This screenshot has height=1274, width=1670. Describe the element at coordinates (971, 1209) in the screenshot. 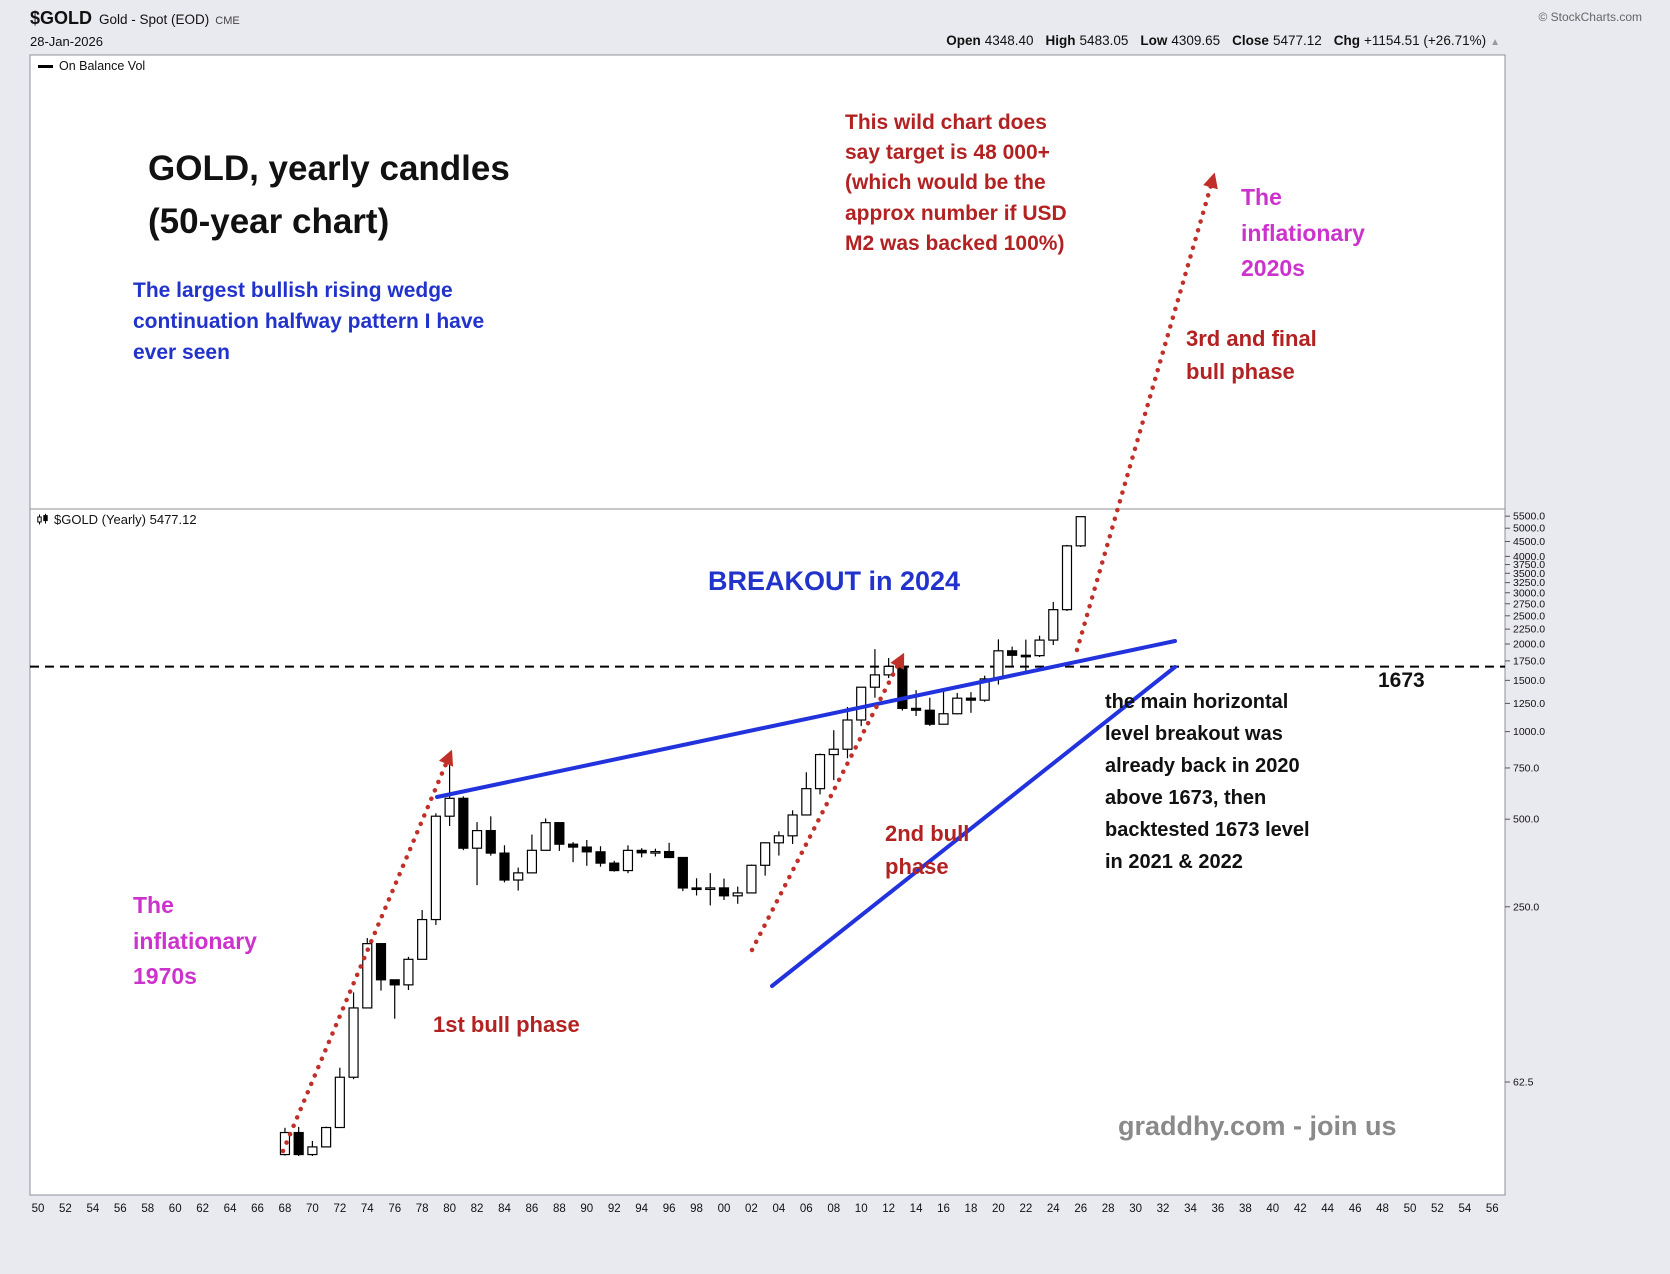

I see `x-axis-label: 18` at that location.